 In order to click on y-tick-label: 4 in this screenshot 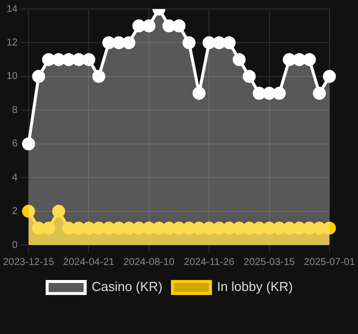, I will do `click(15, 178)`.